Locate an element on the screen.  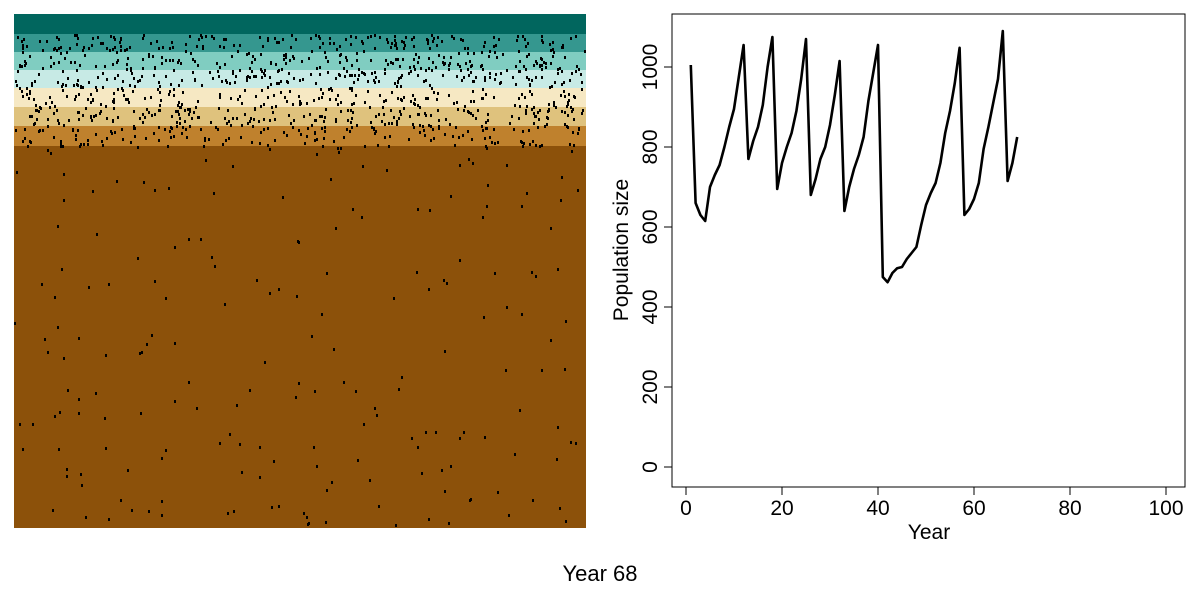
y-tick-label: 400 is located at coordinates (650, 306).